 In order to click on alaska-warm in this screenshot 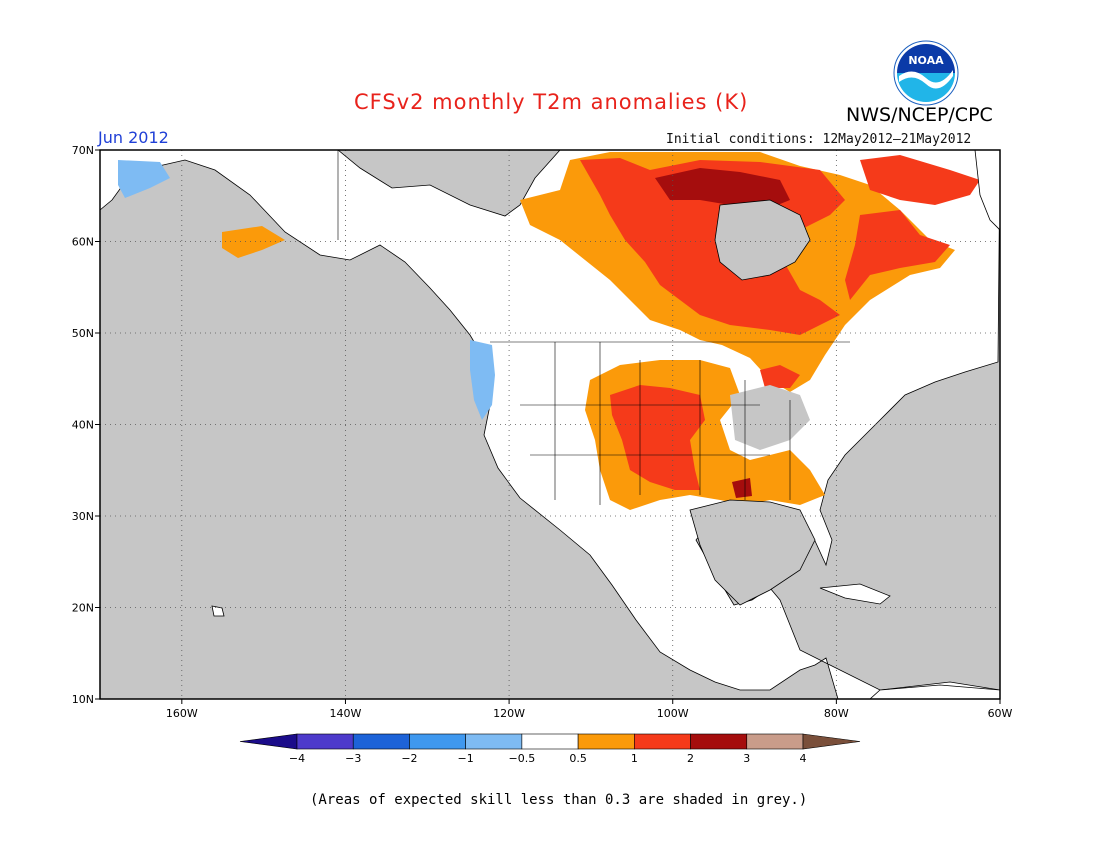, I will do `click(253, 242)`.